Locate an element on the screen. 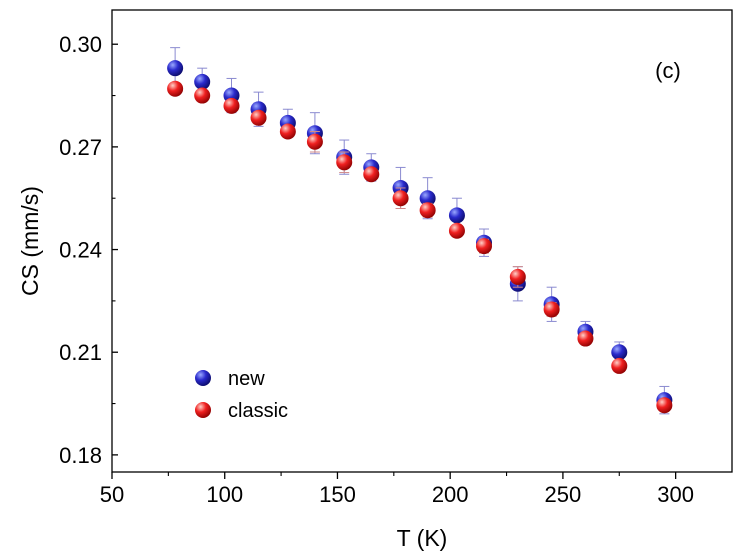  x-tick-label: 200 is located at coordinates (450, 494).